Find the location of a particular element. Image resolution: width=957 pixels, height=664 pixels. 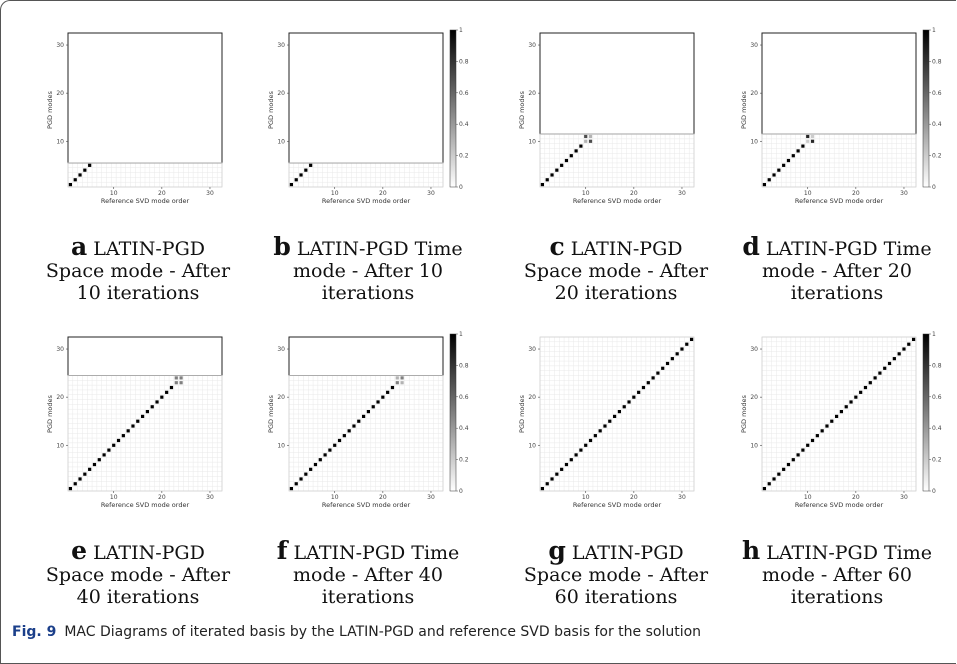

caption-letter: f is located at coordinates (282, 550).